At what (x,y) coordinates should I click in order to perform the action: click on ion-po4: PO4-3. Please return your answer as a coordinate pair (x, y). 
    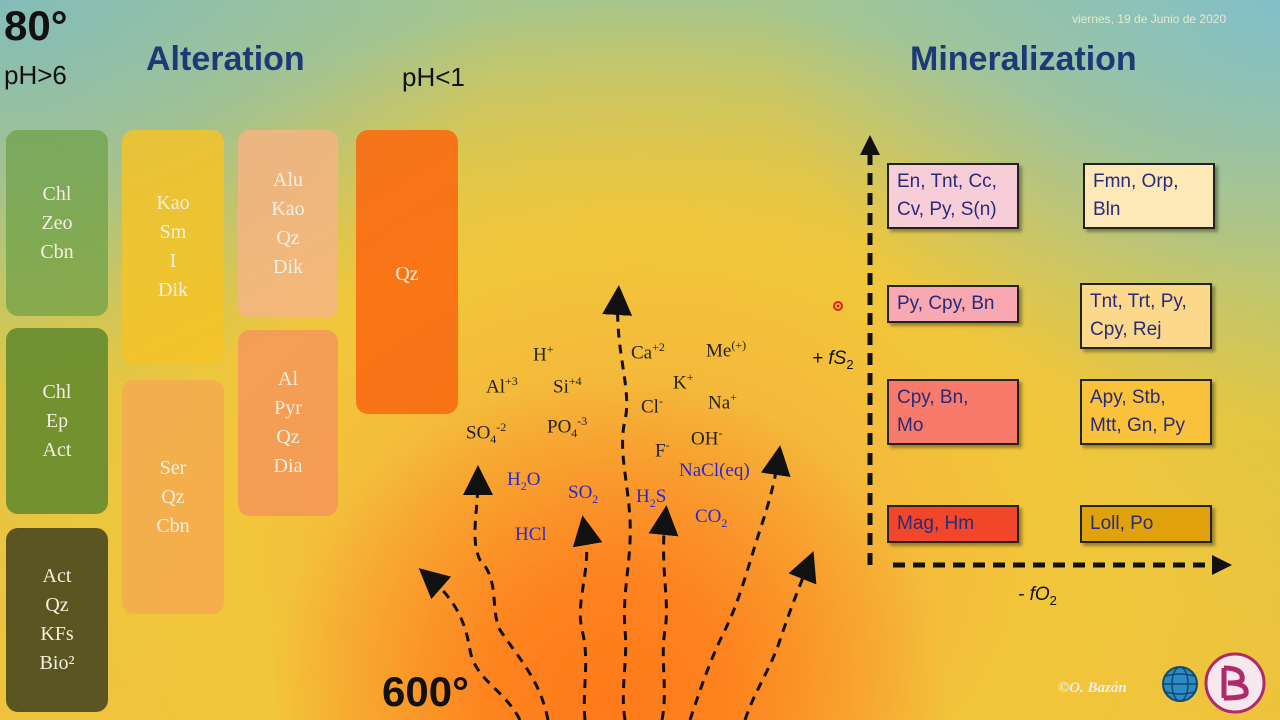
    Looking at the image, I should click on (567, 427).